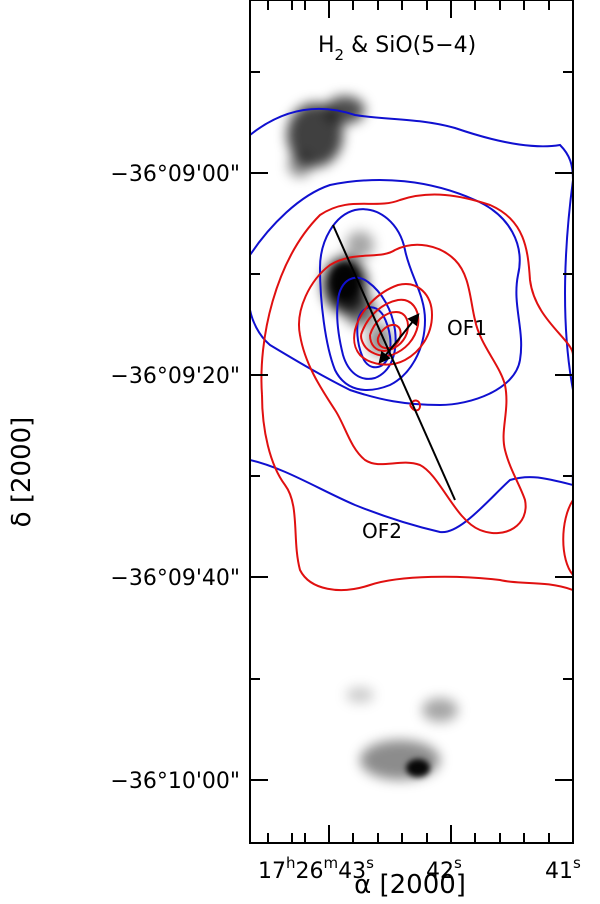 The height and width of the screenshot is (904, 600). I want to click on panel-title-h: H, so click(326, 45).